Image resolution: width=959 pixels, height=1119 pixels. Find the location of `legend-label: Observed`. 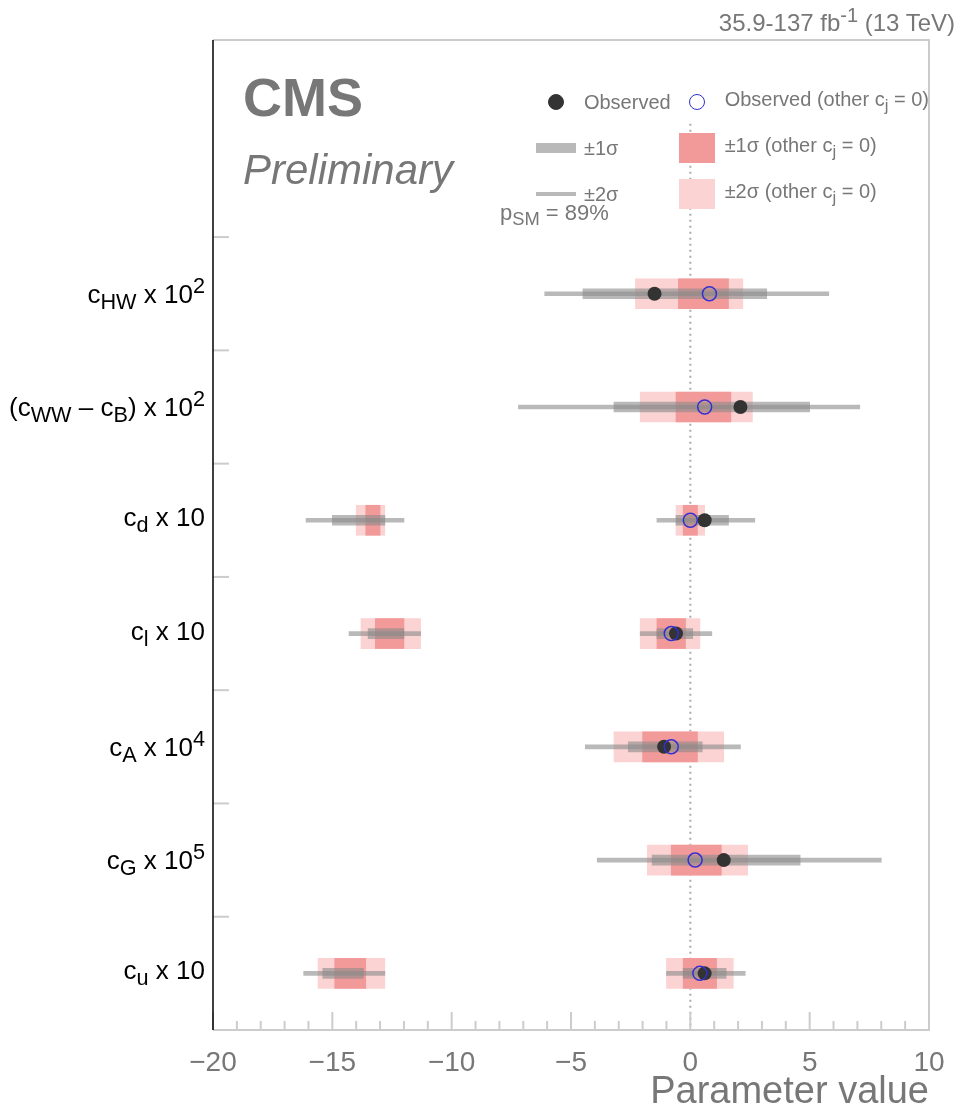

legend-label: Observed is located at coordinates (627, 102).